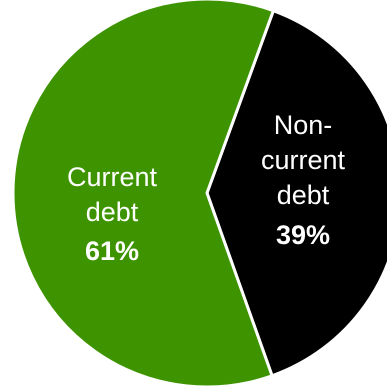 Image resolution: width=387 pixels, height=387 pixels. What do you see at coordinates (112, 251) in the screenshot?
I see `slice-percent-current: 61%` at bounding box center [112, 251].